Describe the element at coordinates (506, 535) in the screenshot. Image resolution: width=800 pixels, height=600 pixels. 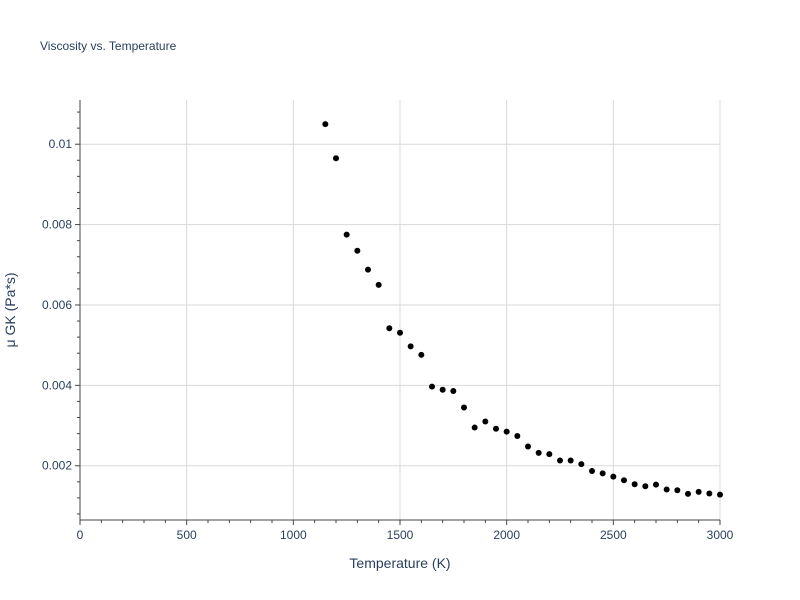
I see `x-tick-label: 2000` at that location.